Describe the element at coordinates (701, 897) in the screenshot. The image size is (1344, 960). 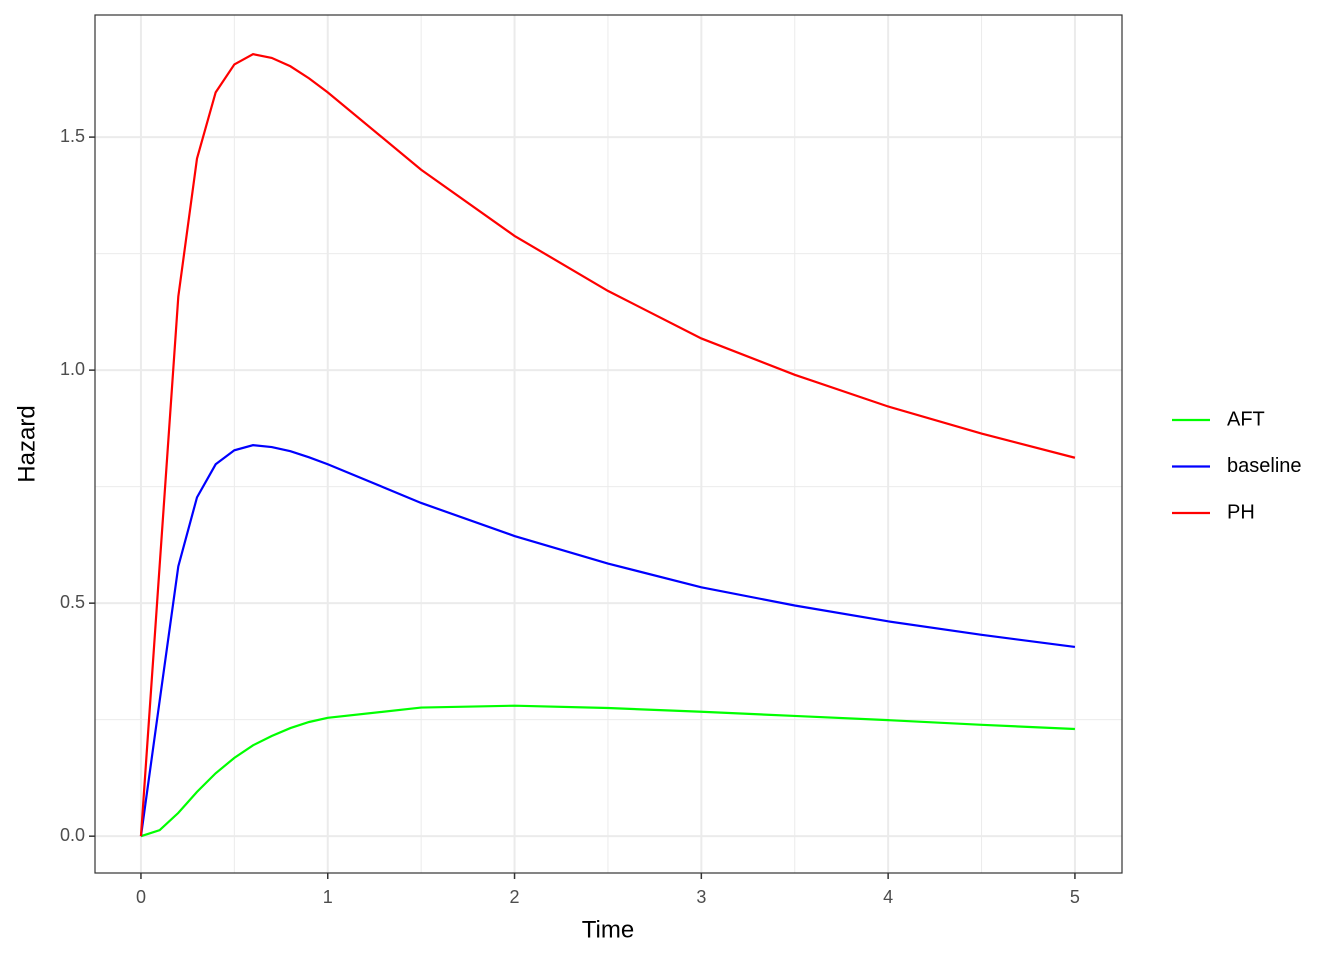
I see `x-tick-label: 3` at that location.